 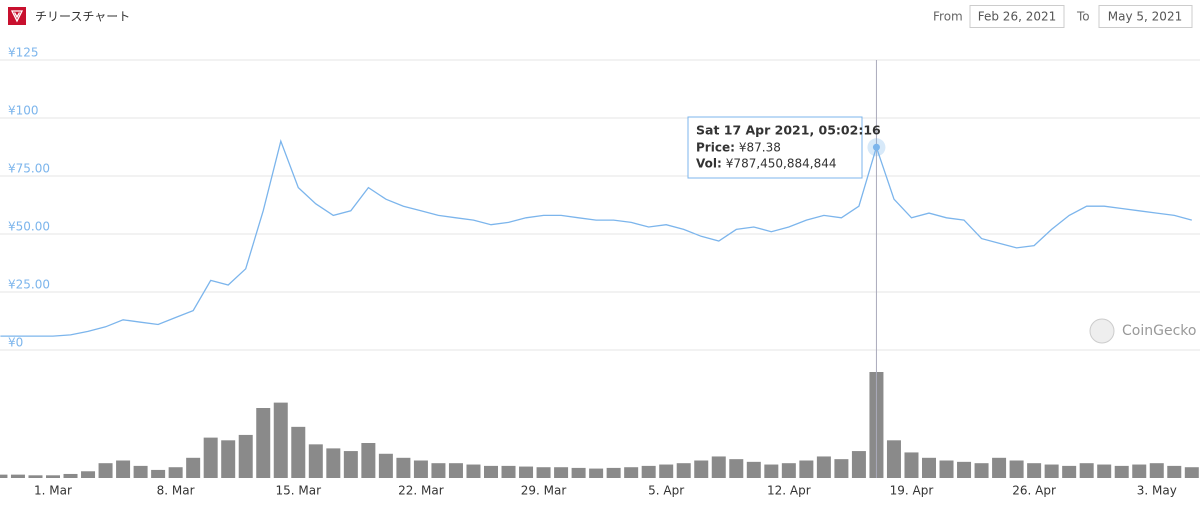 I want to click on to-date: May 5, 2021, so click(x=1145, y=17).